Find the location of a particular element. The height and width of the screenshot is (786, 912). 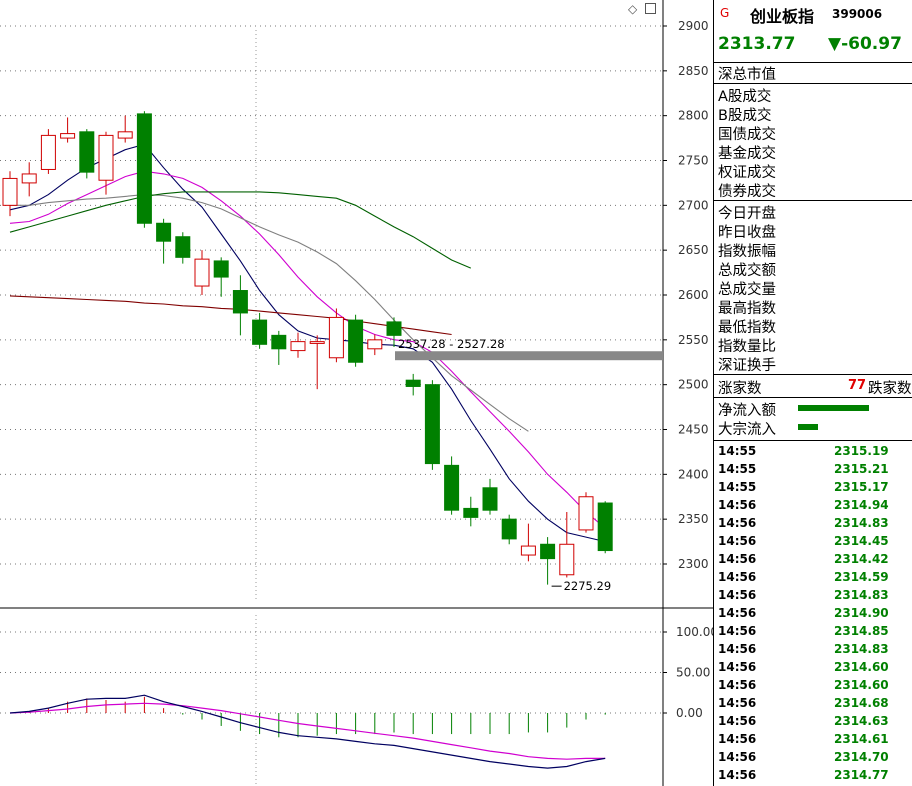

scroll-icon is located at coordinates (651, 8).